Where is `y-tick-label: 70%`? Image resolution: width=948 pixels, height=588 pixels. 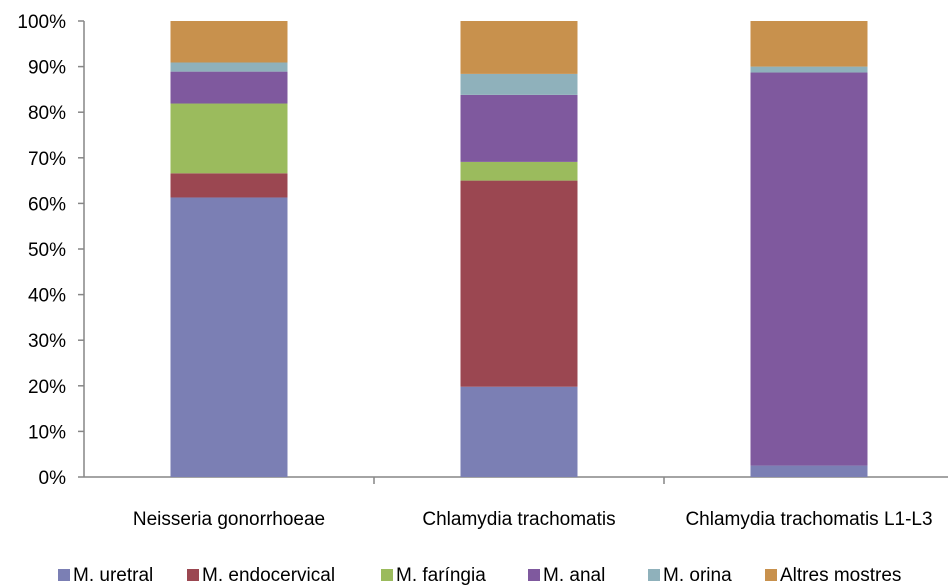
y-tick-label: 70% is located at coordinates (47, 159).